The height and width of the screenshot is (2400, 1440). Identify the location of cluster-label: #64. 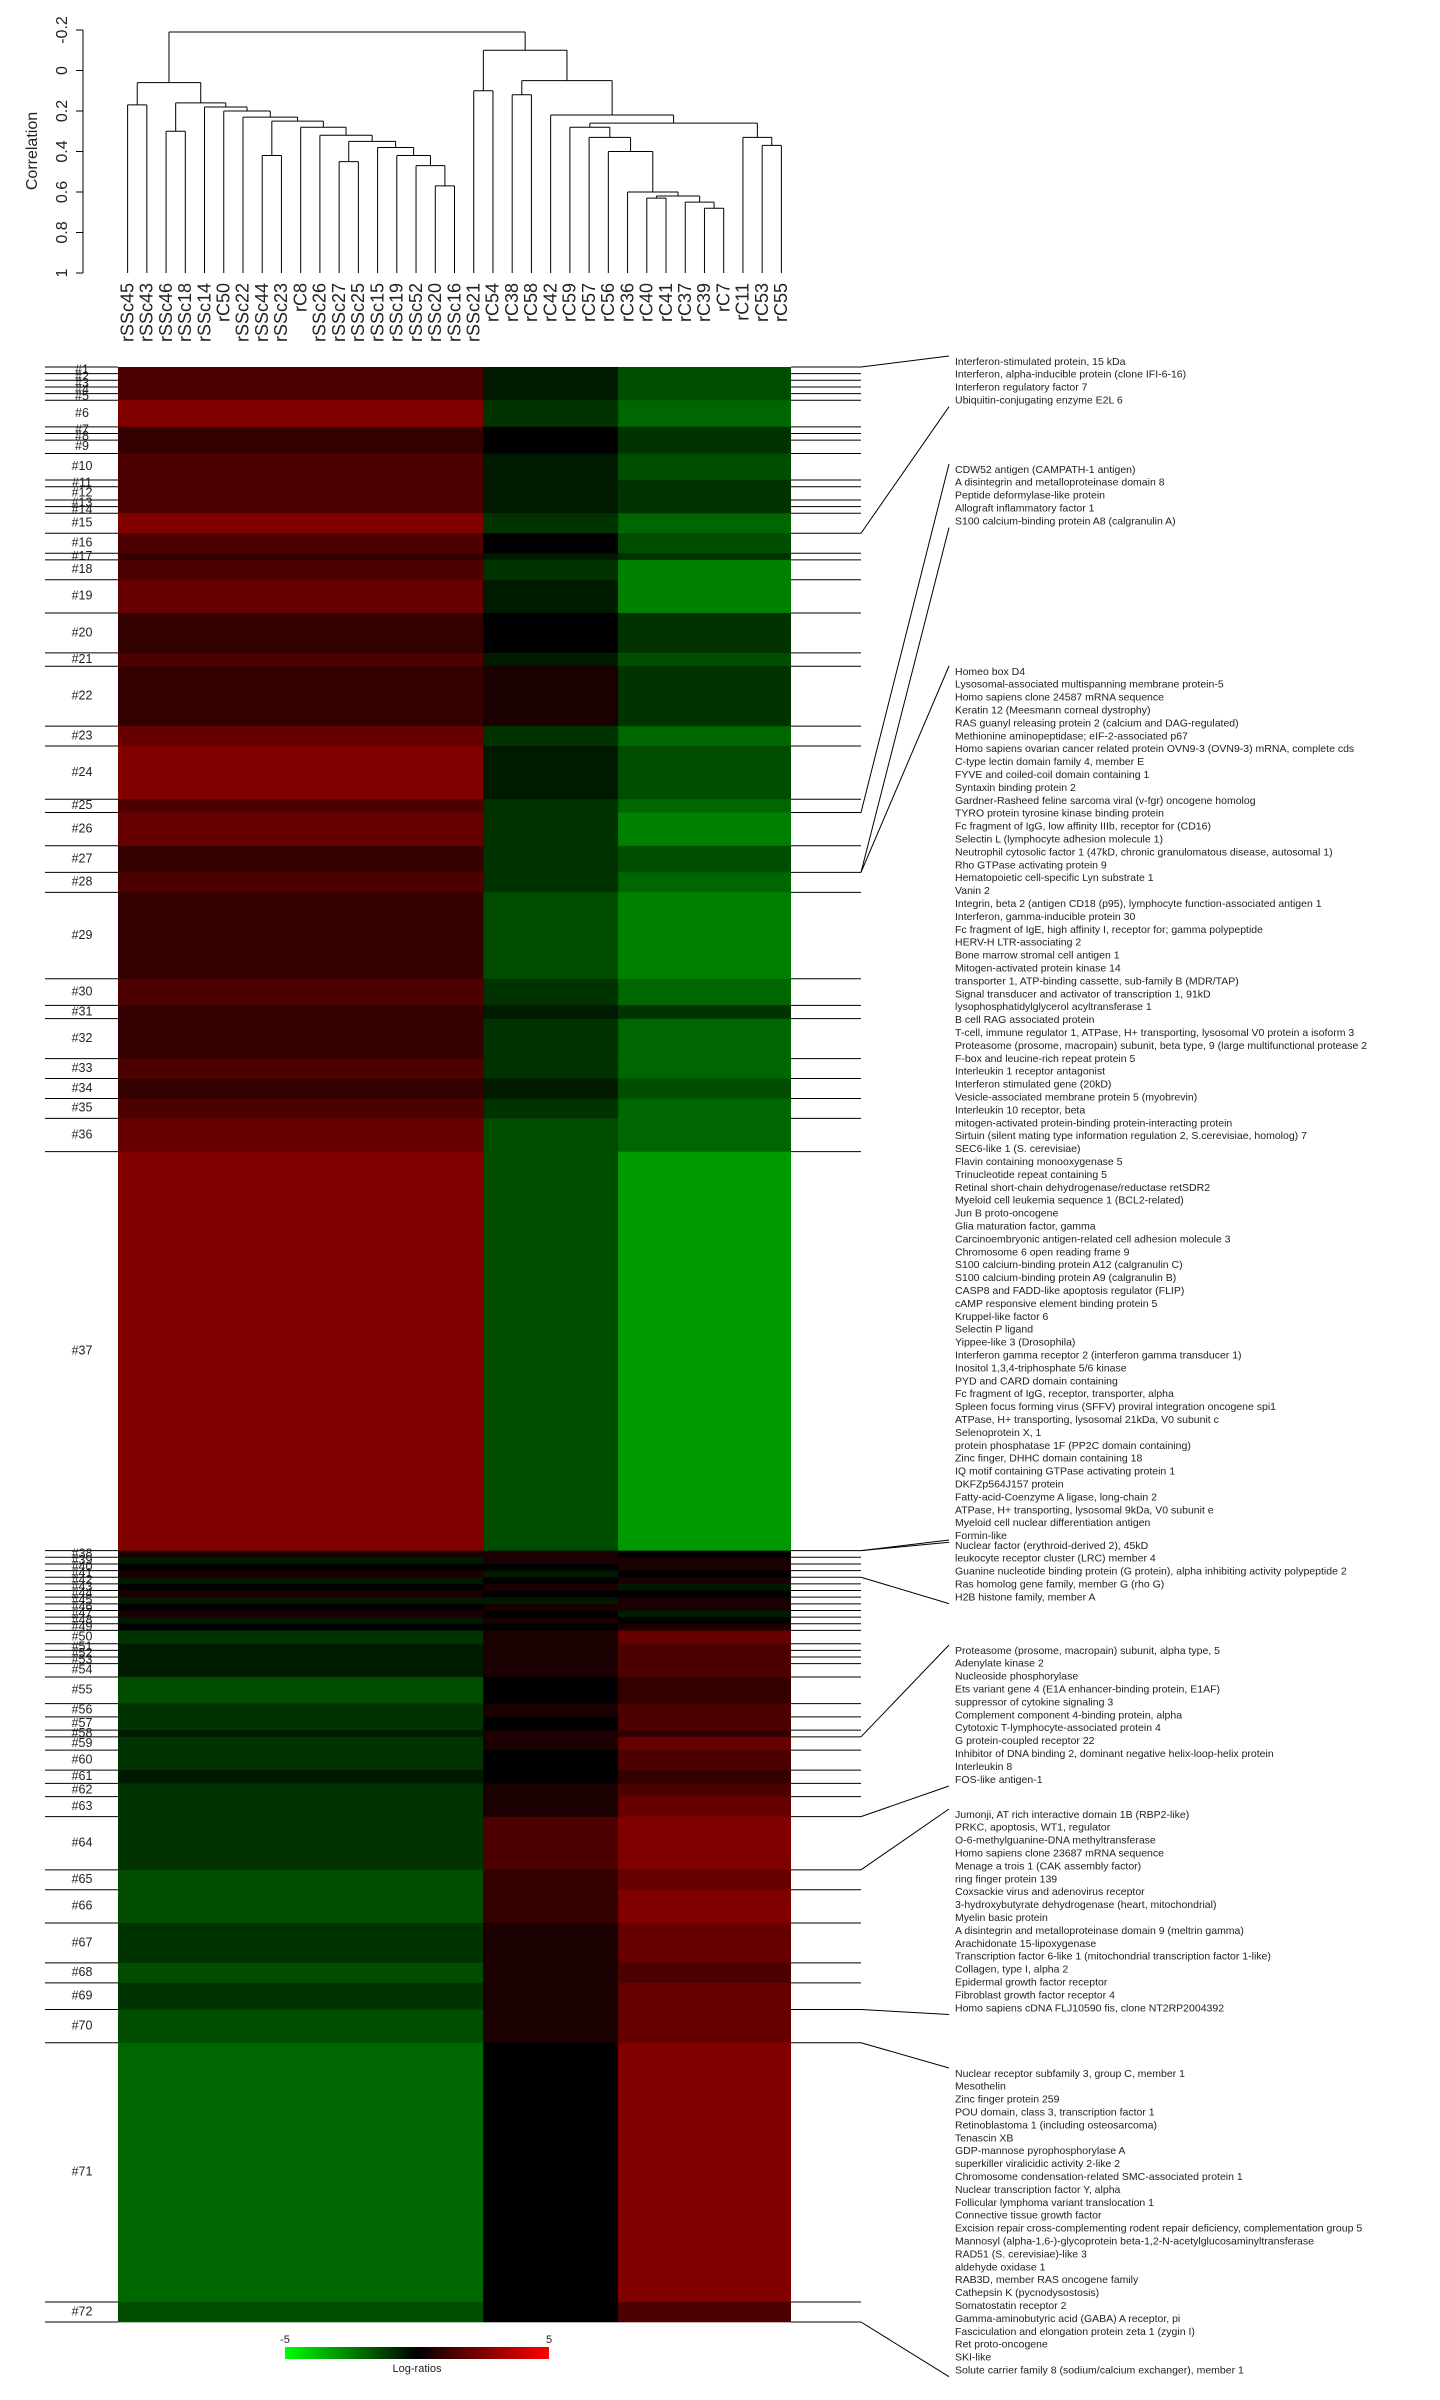
(82, 1843).